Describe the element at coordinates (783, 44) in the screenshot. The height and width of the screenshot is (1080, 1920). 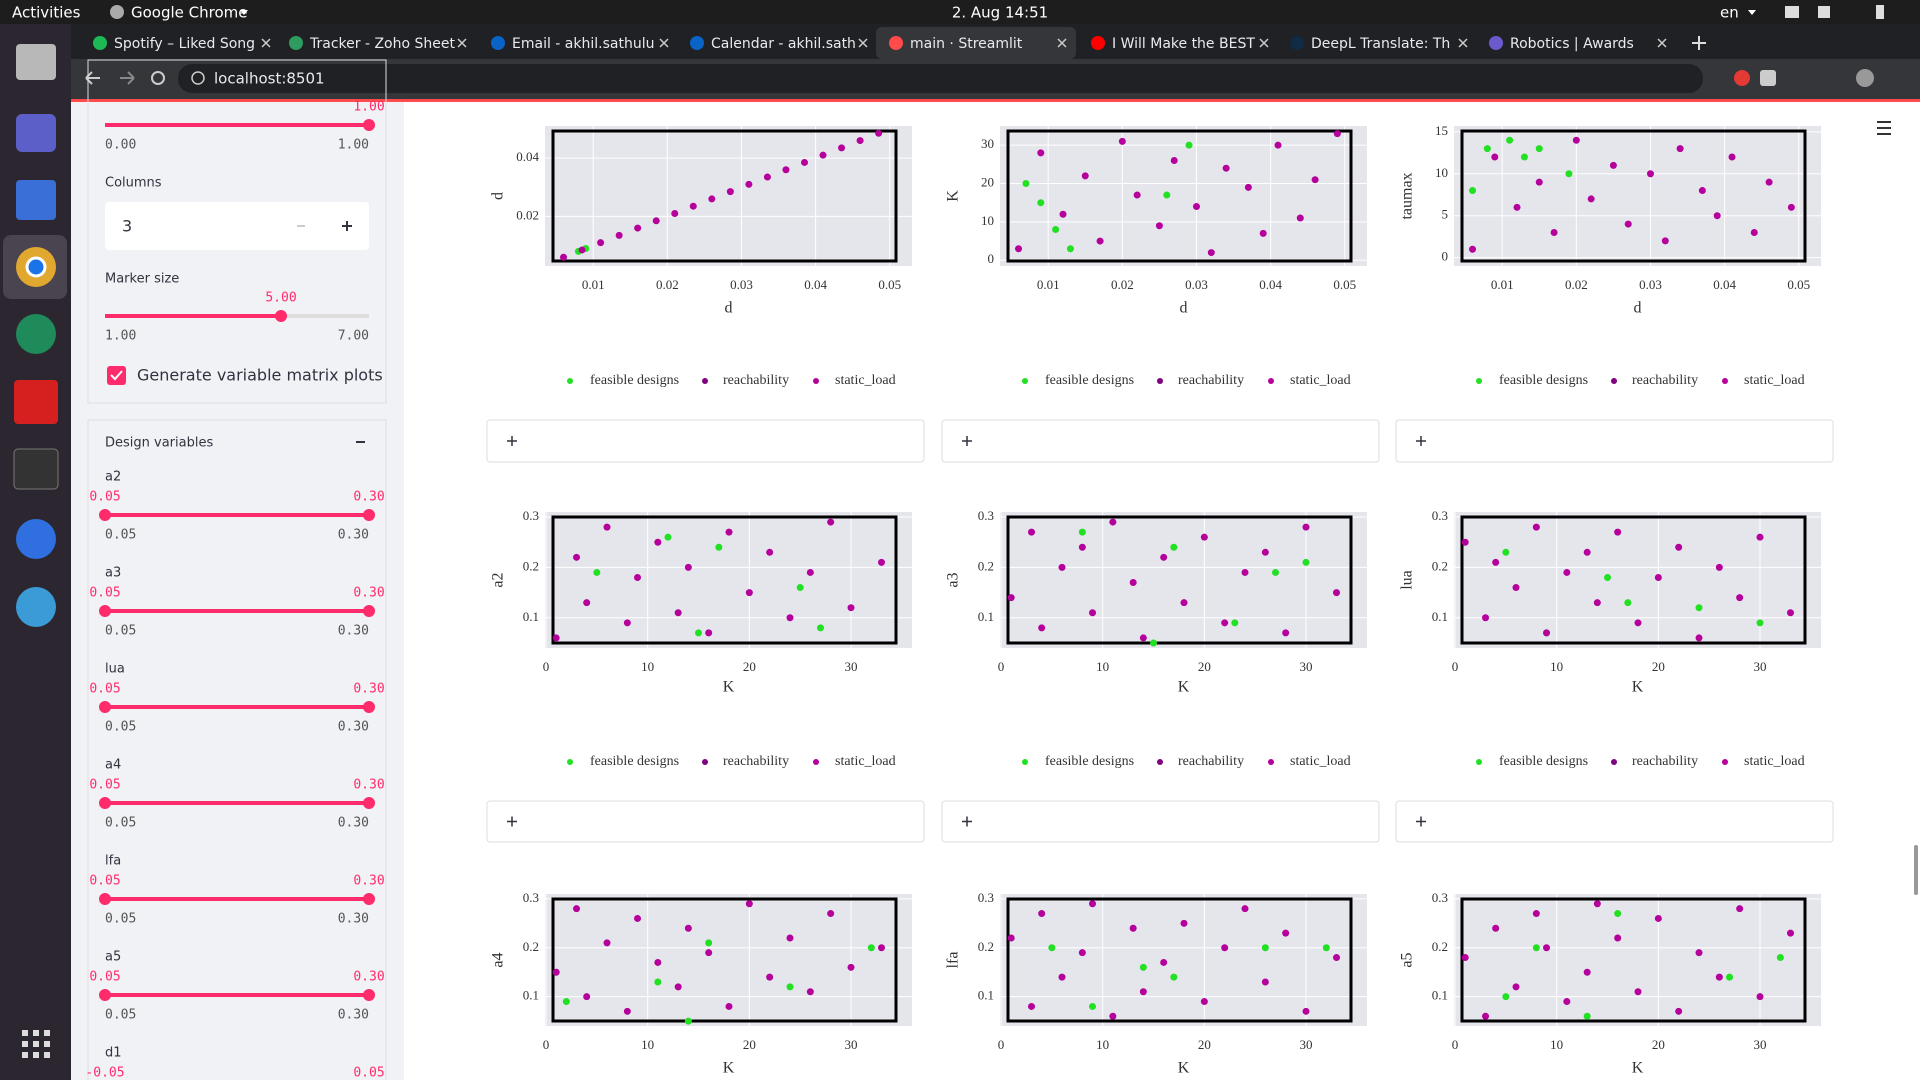
I see `tab-title: Calendar - akhil.sath` at that location.